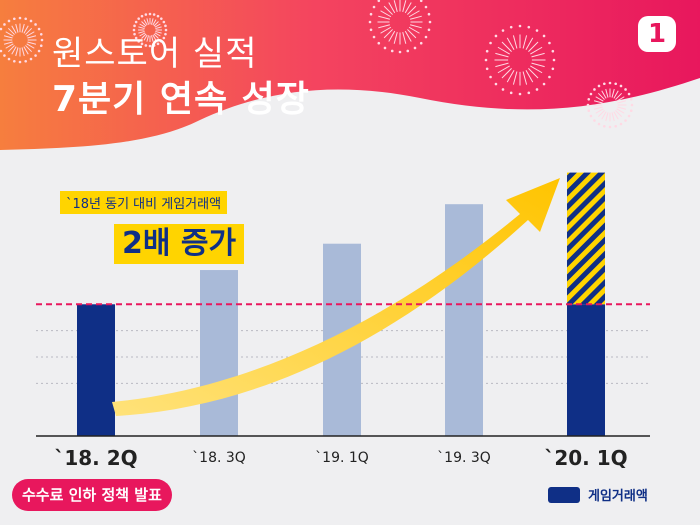 Image resolution: width=700 pixels, height=525 pixels. I want to click on page-badge: 1, so click(657, 34).